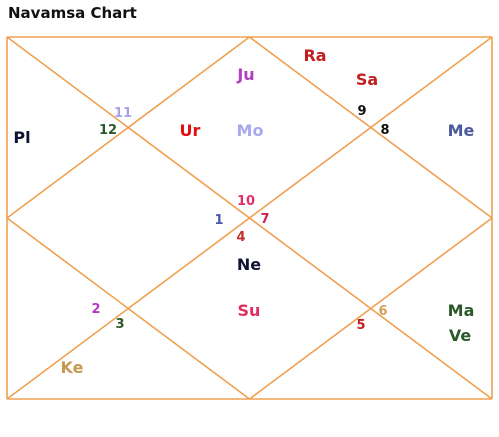  Describe the element at coordinates (249, 264) in the screenshot. I see `planet-ne: Ne` at that location.